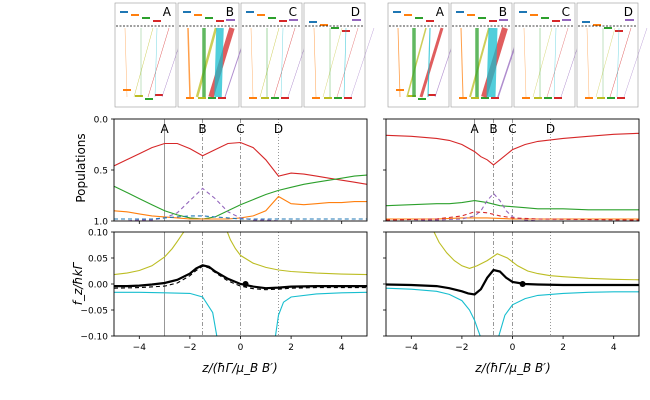 Image resolution: width=650 pixels, height=400 pixels. I want to click on marker-label-d: D, so click(550, 129).